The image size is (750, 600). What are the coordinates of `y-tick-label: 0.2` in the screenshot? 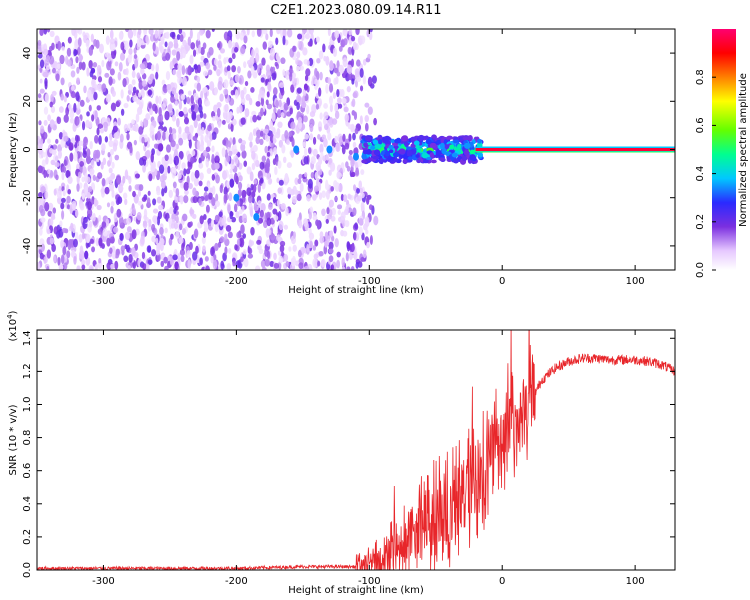 It's located at (27, 537).